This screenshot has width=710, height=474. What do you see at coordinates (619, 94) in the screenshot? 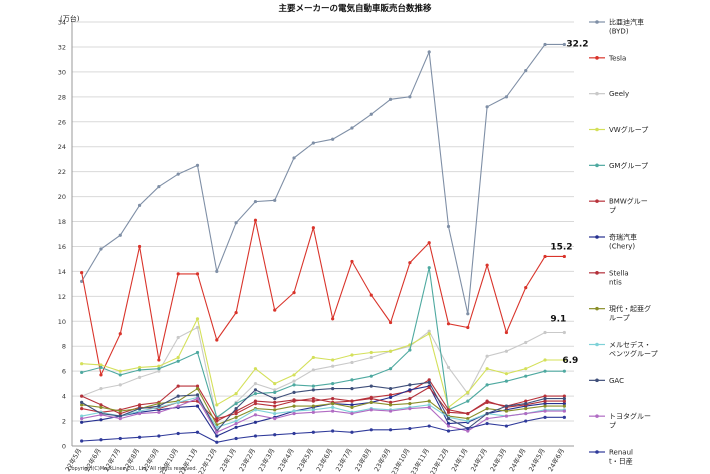
I see `legend-label: Geely` at bounding box center [619, 94].